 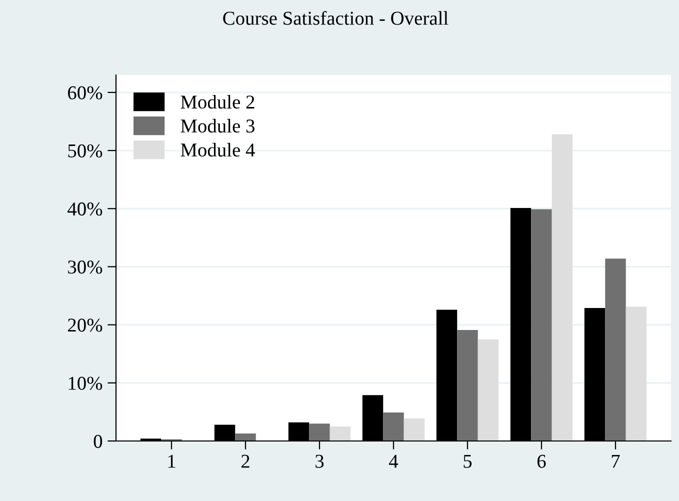 What do you see at coordinates (217, 149) in the screenshot?
I see `legend-label: Module 4` at bounding box center [217, 149].